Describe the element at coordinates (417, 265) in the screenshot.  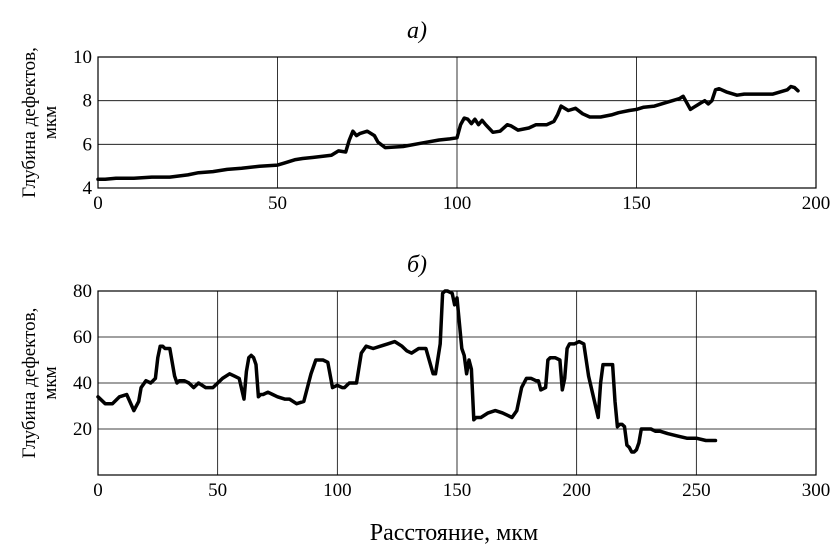
I see `panel-2-title: б)` at that location.